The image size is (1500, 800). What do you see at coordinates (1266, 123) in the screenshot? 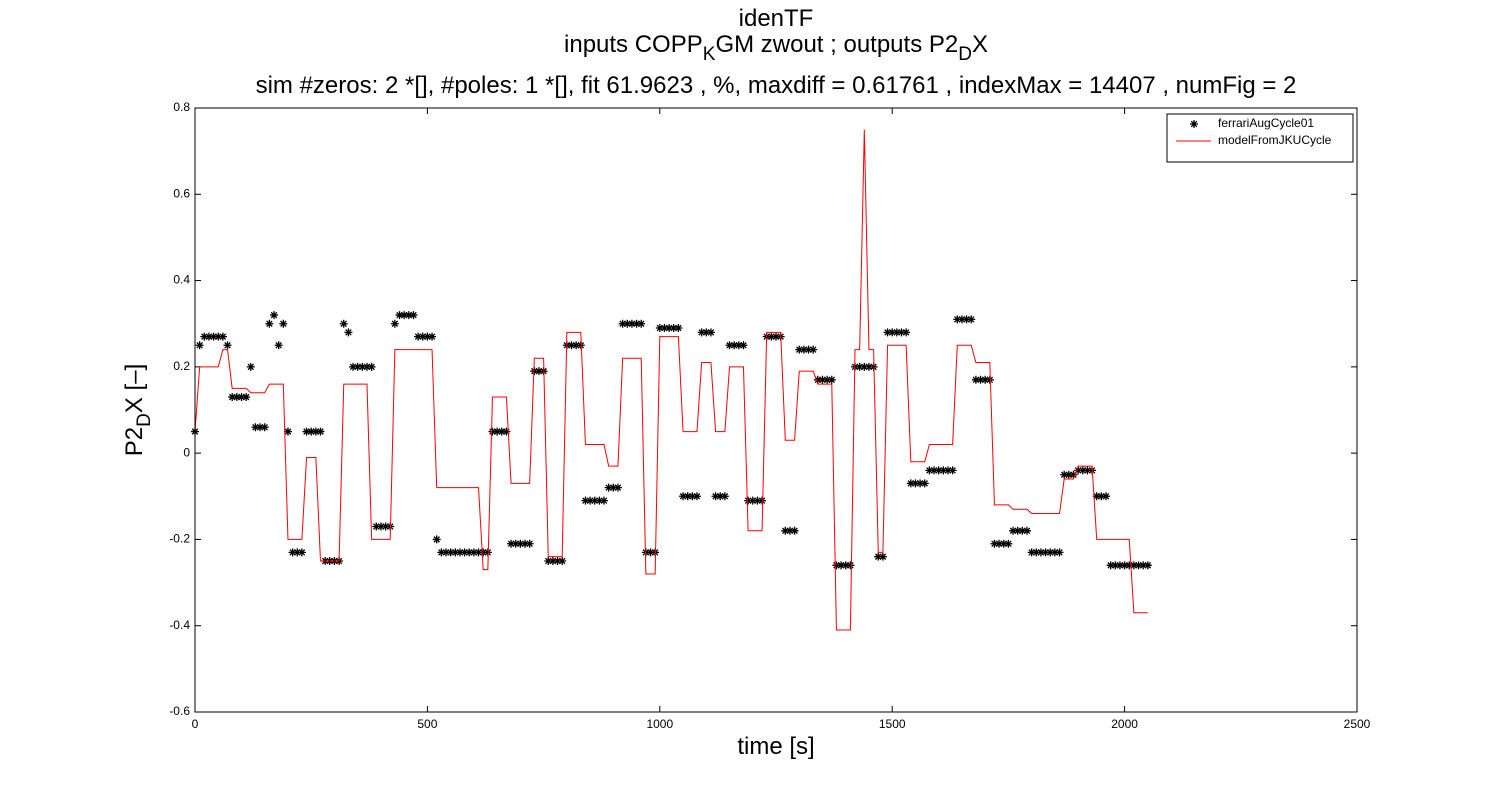
I see `legend-label: ferrariAugCycle01` at bounding box center [1266, 123].